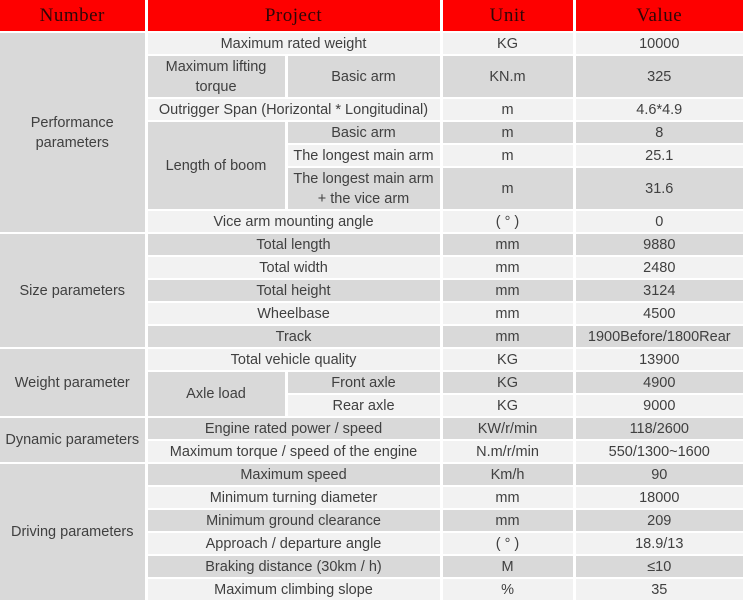 Image resolution: width=743 pixels, height=602 pixels. I want to click on spec-row: Maximum climbing slope % 35, so click(371, 590).